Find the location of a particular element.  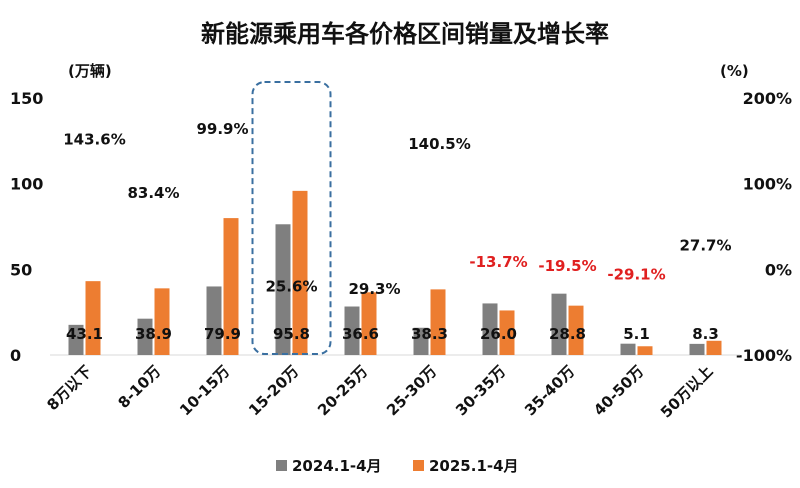

growth-rate-label: 29.3% is located at coordinates (374, 289).